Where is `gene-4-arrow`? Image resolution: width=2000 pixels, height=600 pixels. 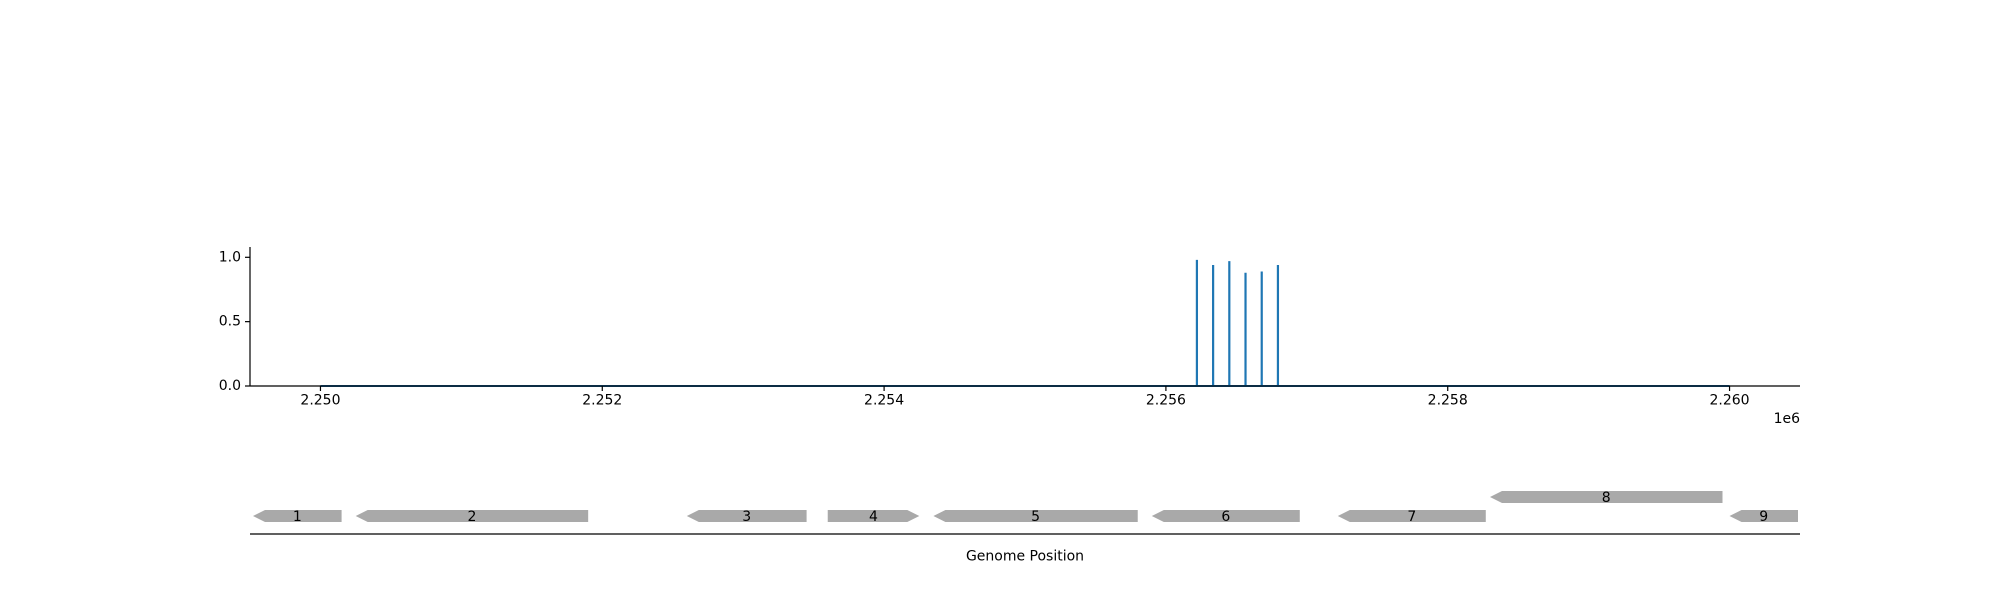
gene-4-arrow is located at coordinates (873, 516).